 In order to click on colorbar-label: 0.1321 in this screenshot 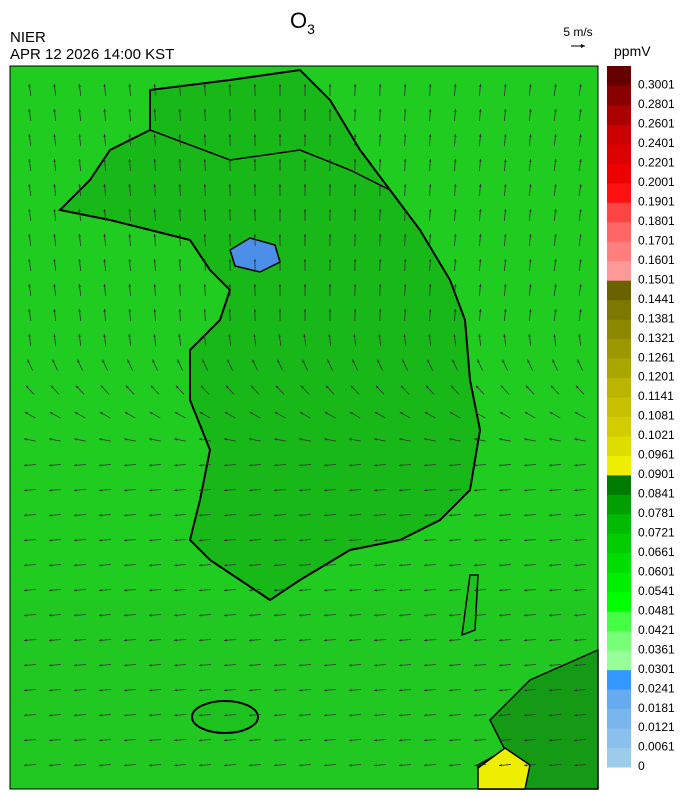, I will do `click(656, 338)`.